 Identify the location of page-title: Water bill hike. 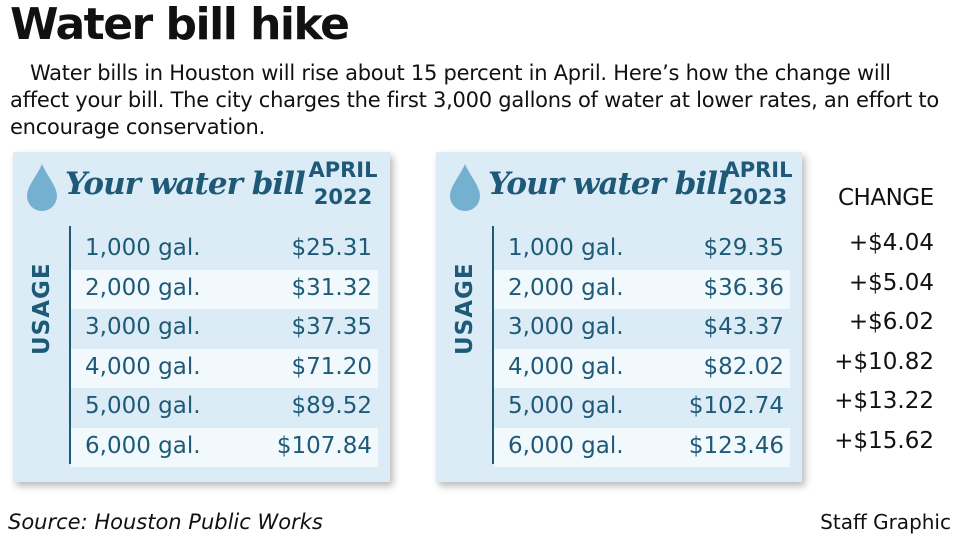
(180, 25).